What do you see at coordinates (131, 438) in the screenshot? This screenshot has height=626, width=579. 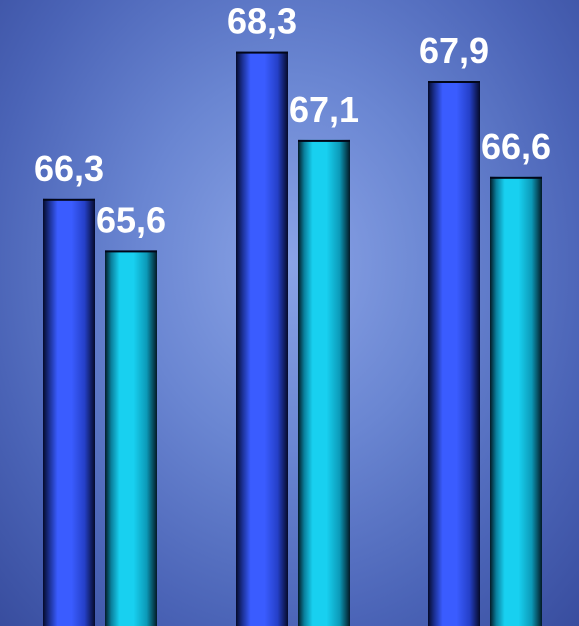 I see `bar-group1-series2` at bounding box center [131, 438].